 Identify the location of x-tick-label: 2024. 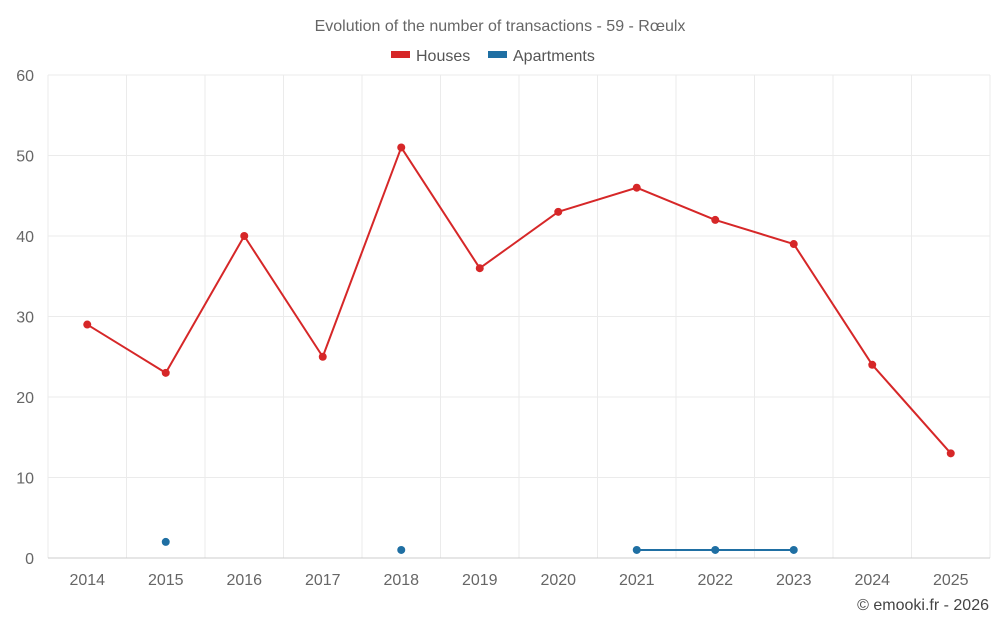
(872, 580).